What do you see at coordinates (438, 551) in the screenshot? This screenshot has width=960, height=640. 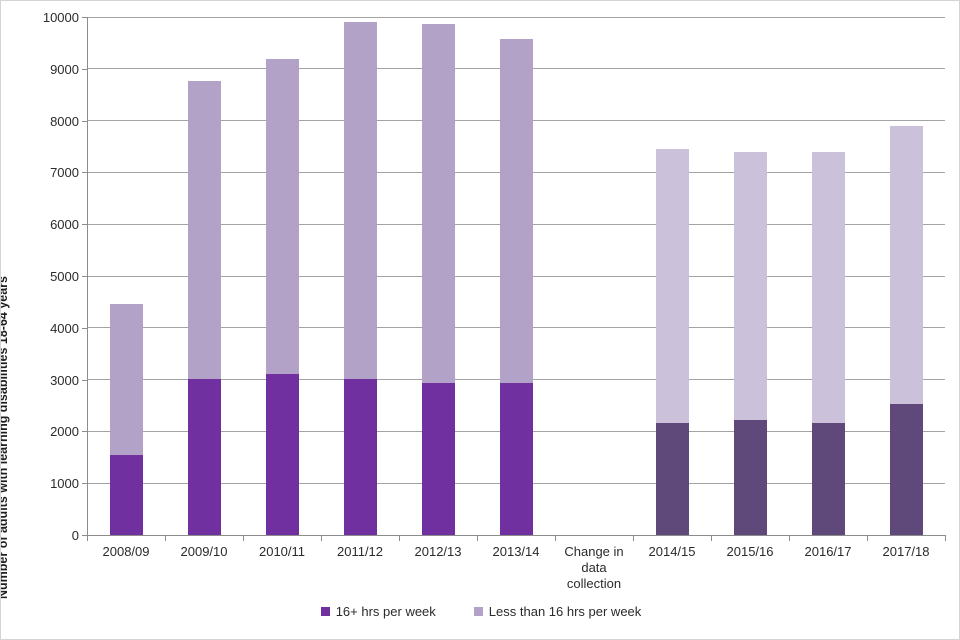 I see `x-axis-label: 2012/13` at bounding box center [438, 551].